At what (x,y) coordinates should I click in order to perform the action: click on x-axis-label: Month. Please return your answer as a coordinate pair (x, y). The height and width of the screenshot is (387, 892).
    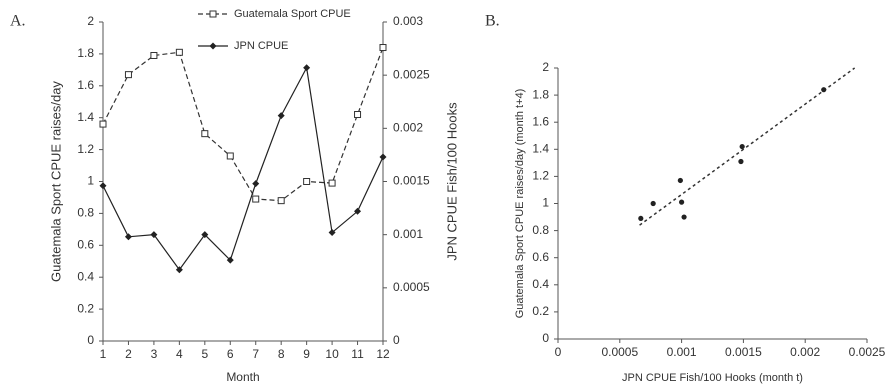
    Looking at the image, I should click on (242, 377).